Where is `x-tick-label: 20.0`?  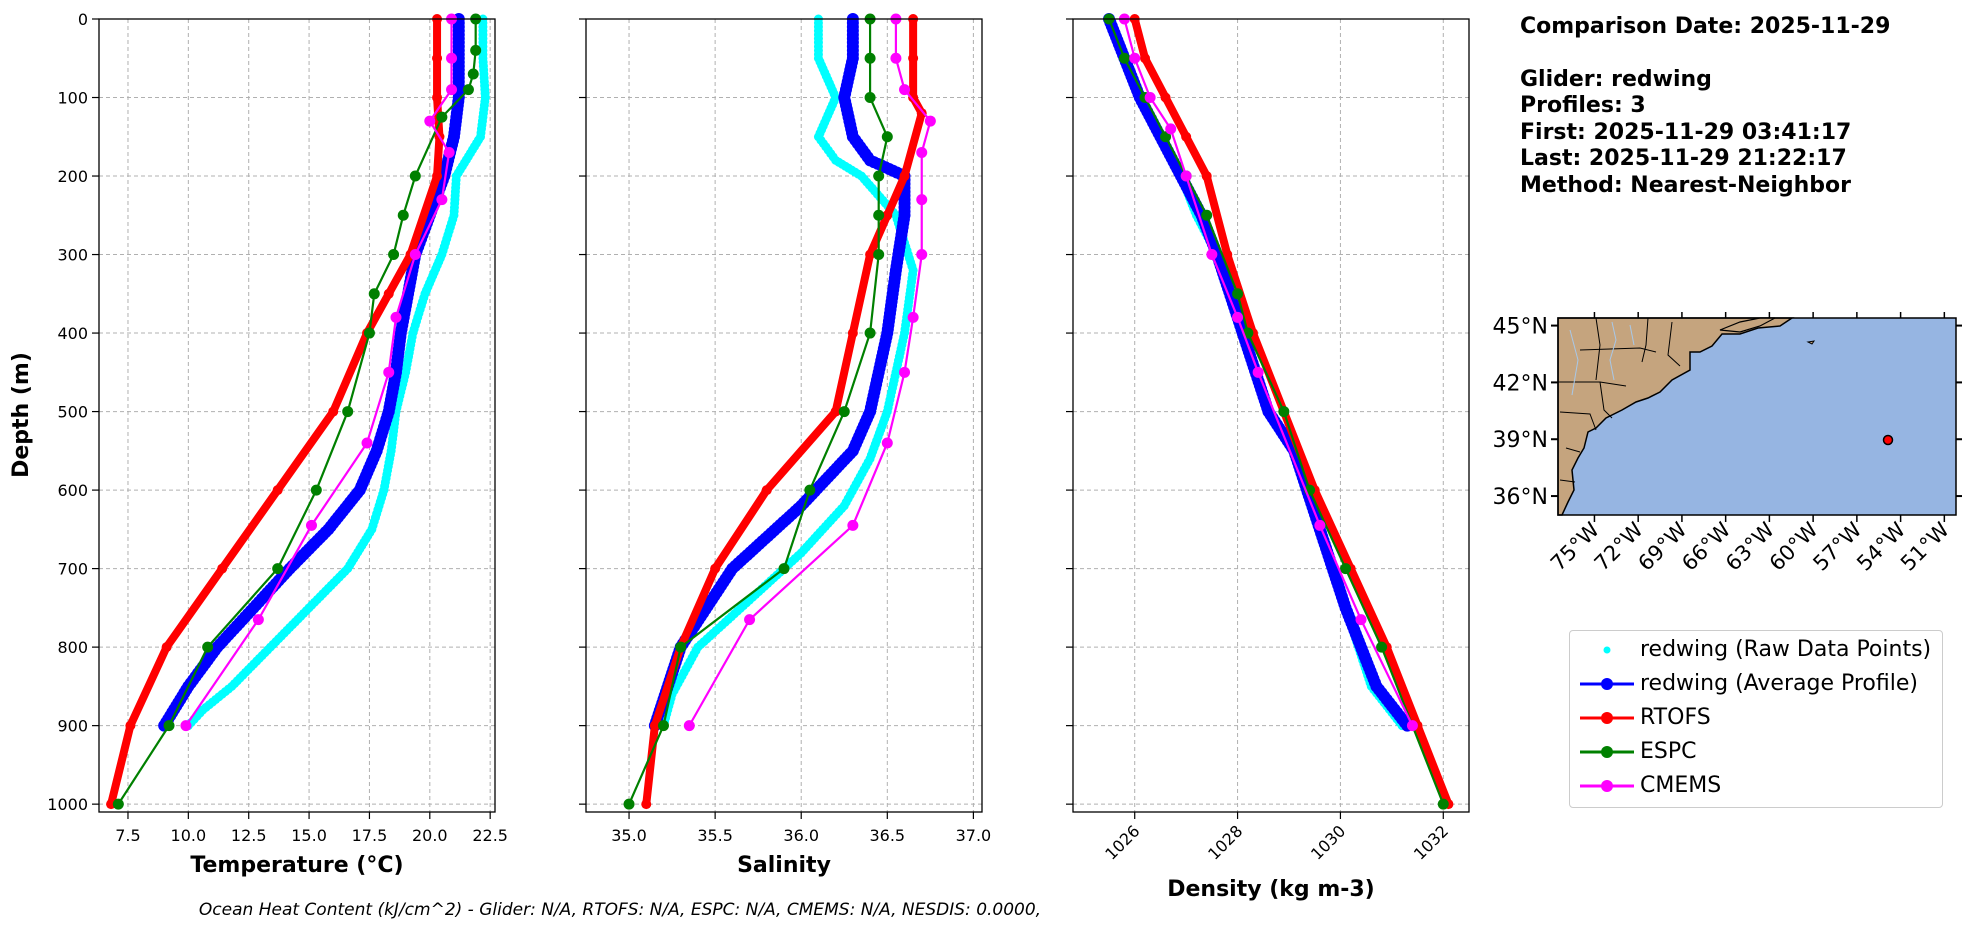 x-tick-label: 20.0 is located at coordinates (430, 835).